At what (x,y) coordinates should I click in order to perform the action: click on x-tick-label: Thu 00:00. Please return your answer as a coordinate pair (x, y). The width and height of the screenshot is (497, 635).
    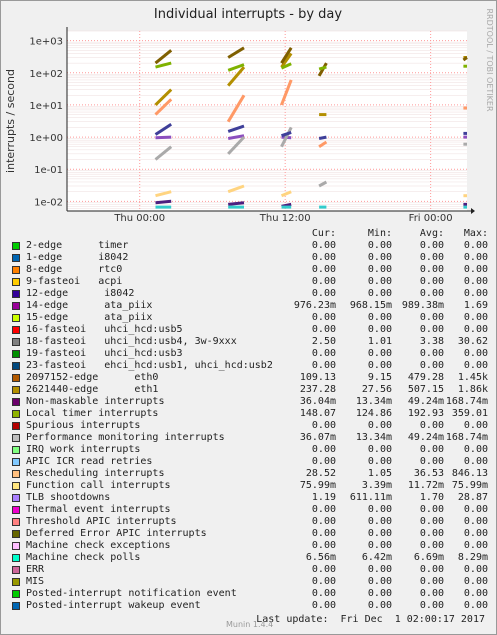
    Looking at the image, I should click on (139, 218).